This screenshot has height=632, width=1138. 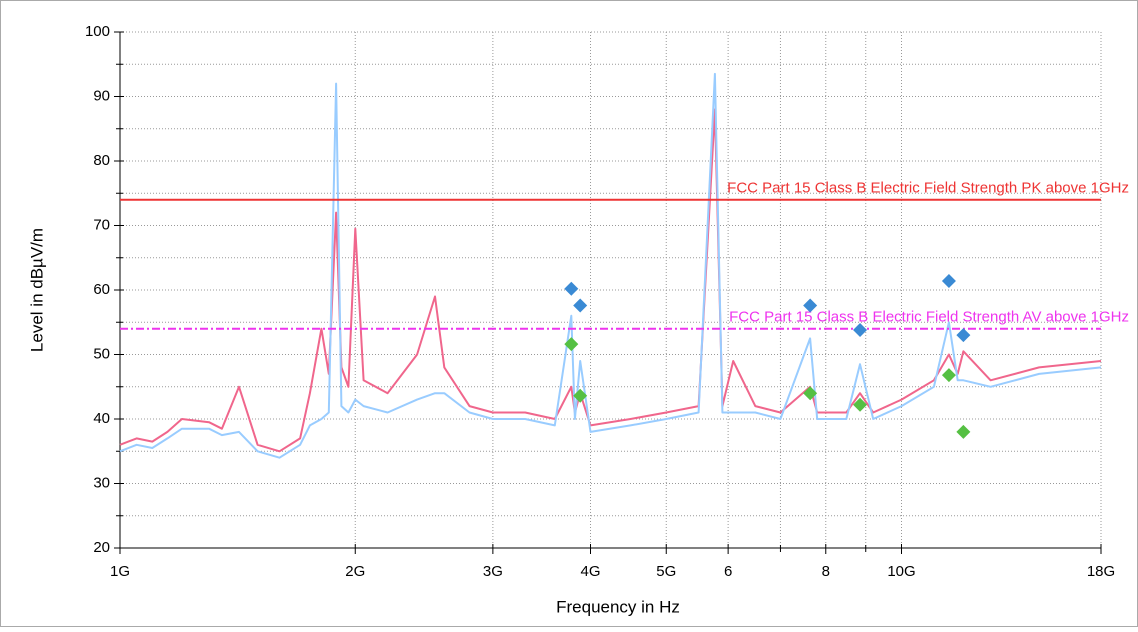 What do you see at coordinates (101, 95) in the screenshot?
I see `y-tick-label: 90` at bounding box center [101, 95].